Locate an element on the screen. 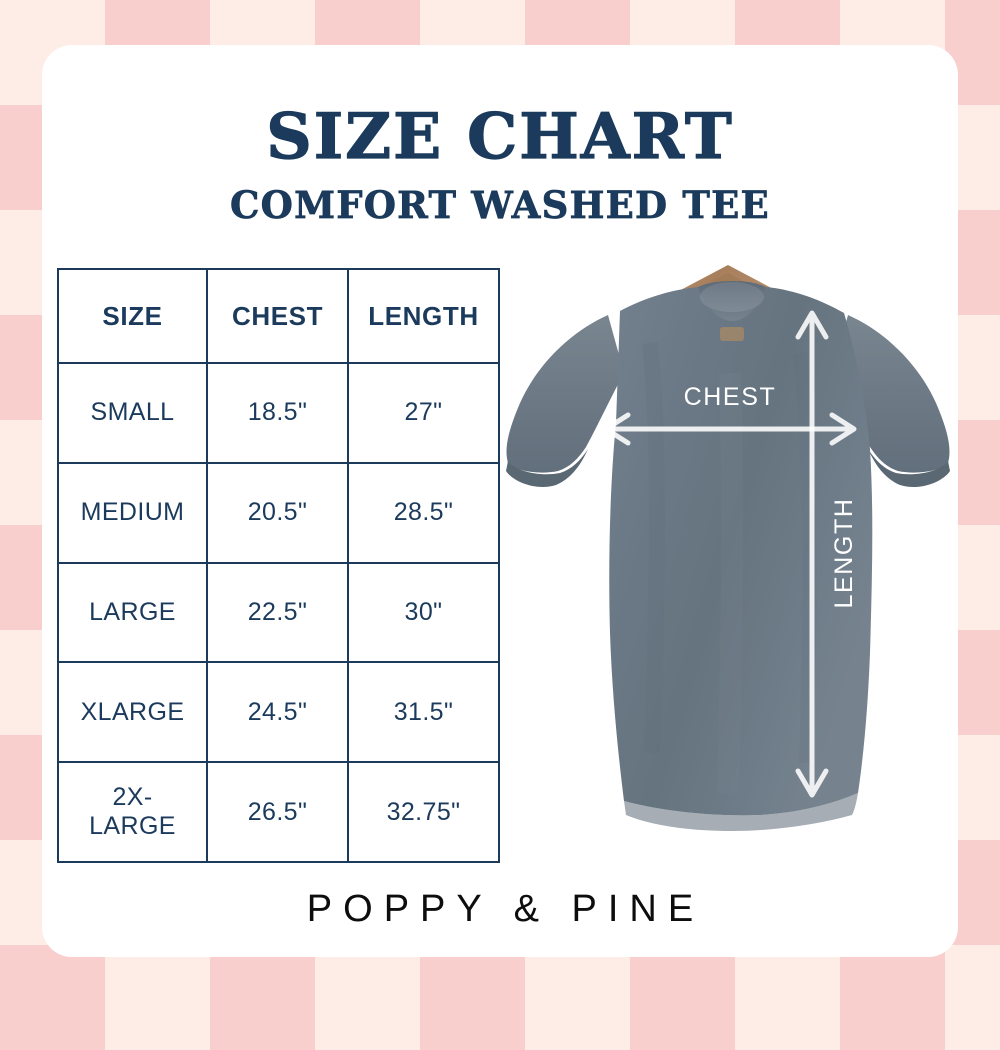  brand-wordmark: POPPY & PINE is located at coordinates (505, 909).